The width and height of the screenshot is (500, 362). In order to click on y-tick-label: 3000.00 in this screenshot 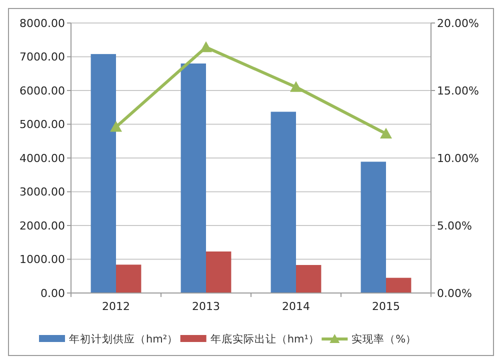, I will do `click(42, 192)`.